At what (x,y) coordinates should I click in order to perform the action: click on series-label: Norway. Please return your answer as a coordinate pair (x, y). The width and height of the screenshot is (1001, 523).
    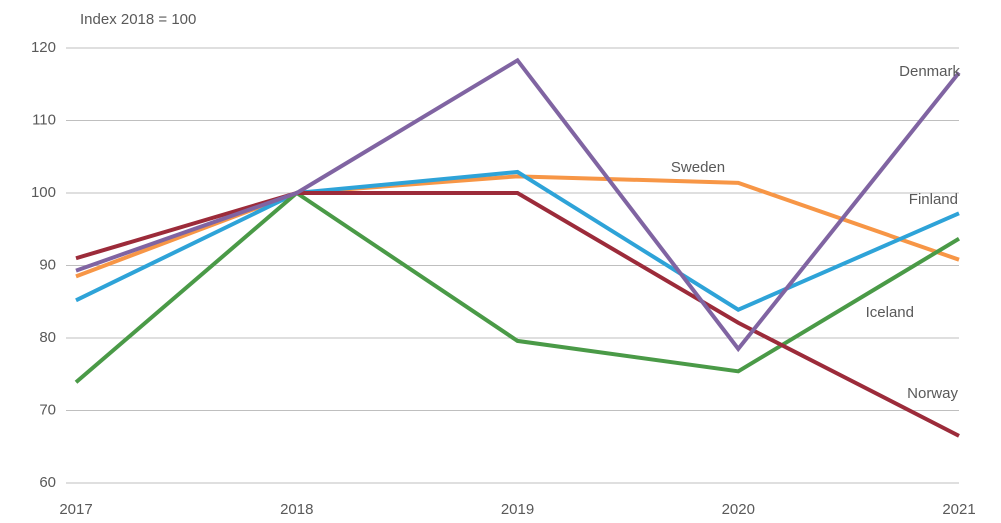
    Looking at the image, I should click on (932, 393).